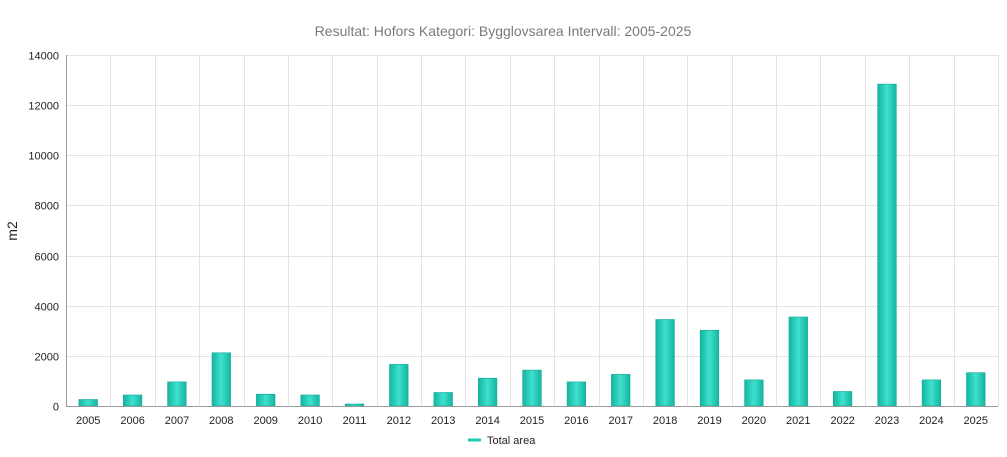 This screenshot has height=457, width=1007. Describe the element at coordinates (177, 421) in the screenshot. I see `x-tick-label: 2007` at that location.